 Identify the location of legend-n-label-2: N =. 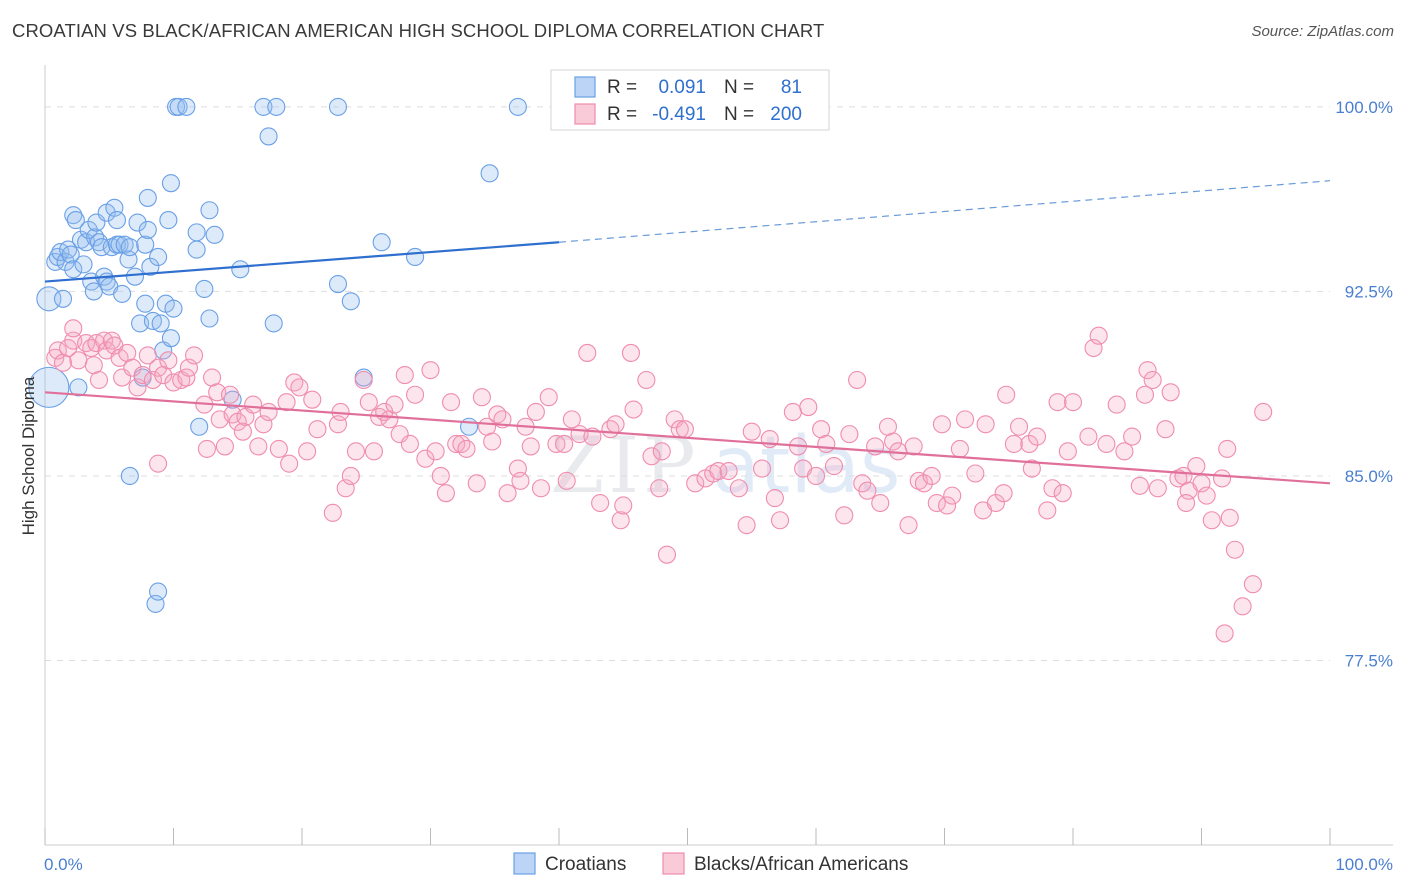
(739, 114).